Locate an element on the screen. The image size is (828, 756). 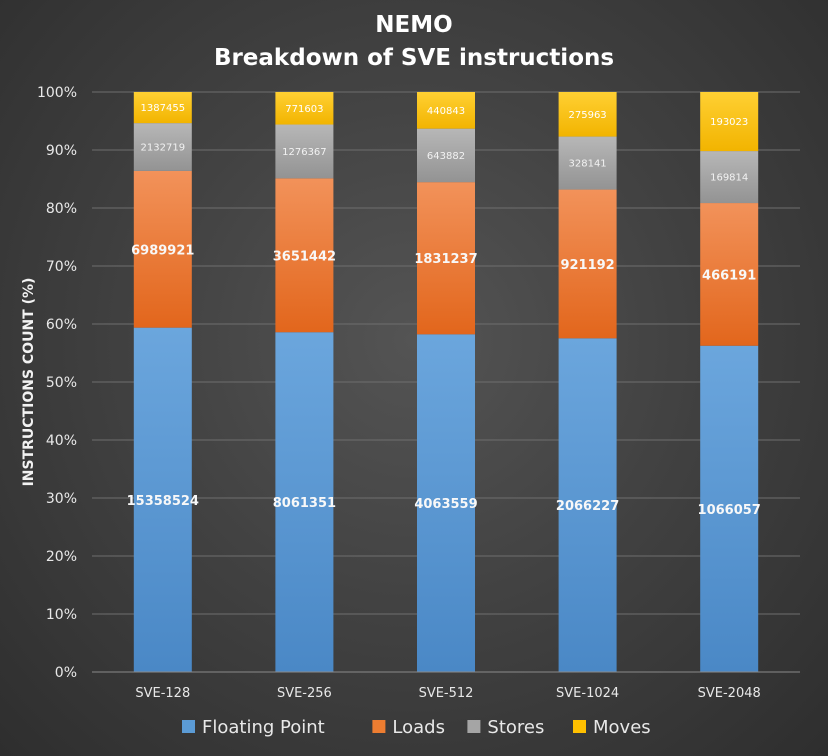
data-label: 1831237 is located at coordinates (445, 259).